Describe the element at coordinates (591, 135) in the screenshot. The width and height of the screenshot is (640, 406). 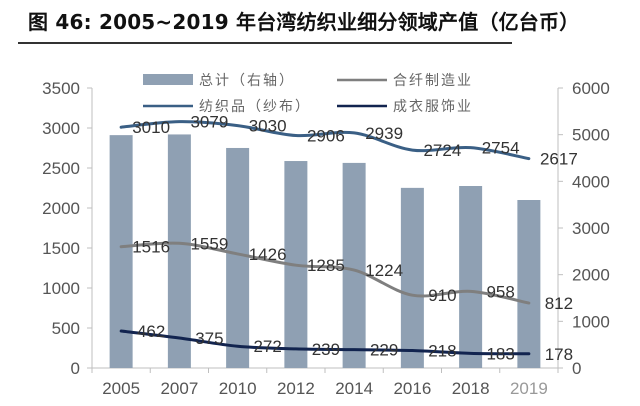
I see `right-axis-tick-label: 5000` at that location.